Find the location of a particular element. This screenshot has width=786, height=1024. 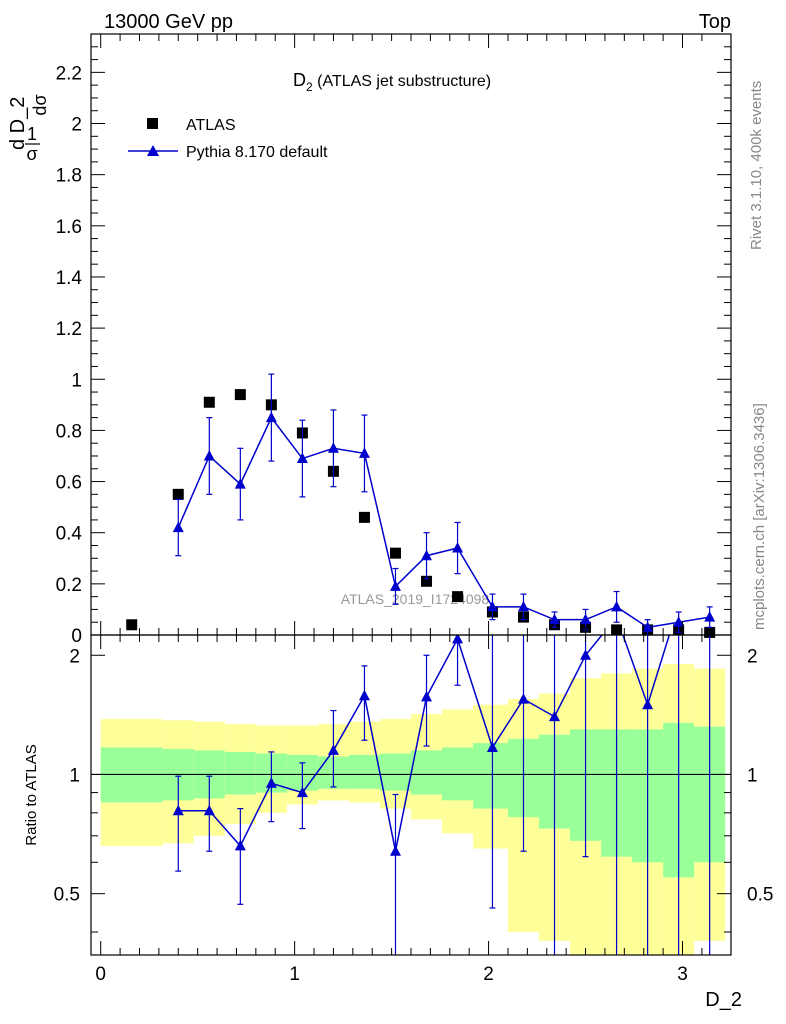

y-axis-label-main: 1 σ d D_2 dσ is located at coordinates (28, 129).